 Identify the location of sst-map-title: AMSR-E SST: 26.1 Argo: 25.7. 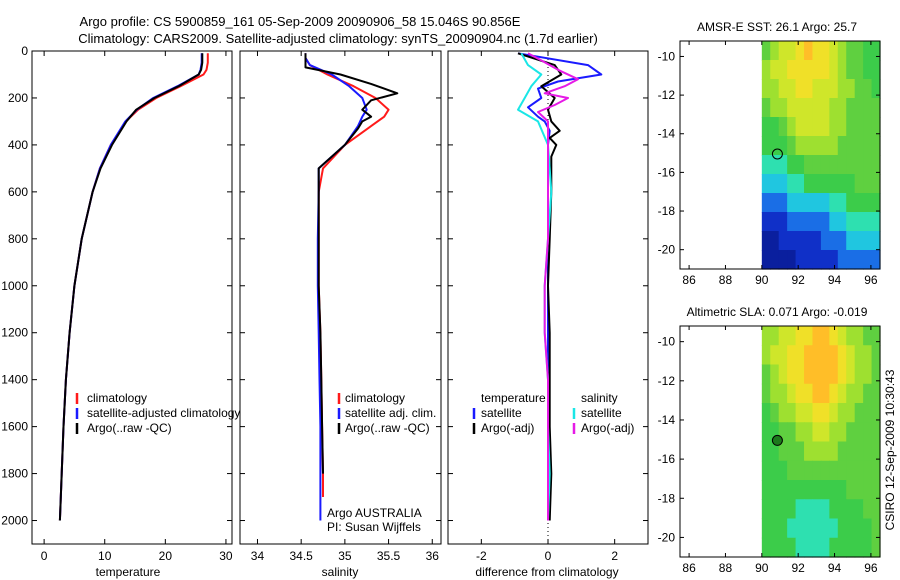
(777, 27).